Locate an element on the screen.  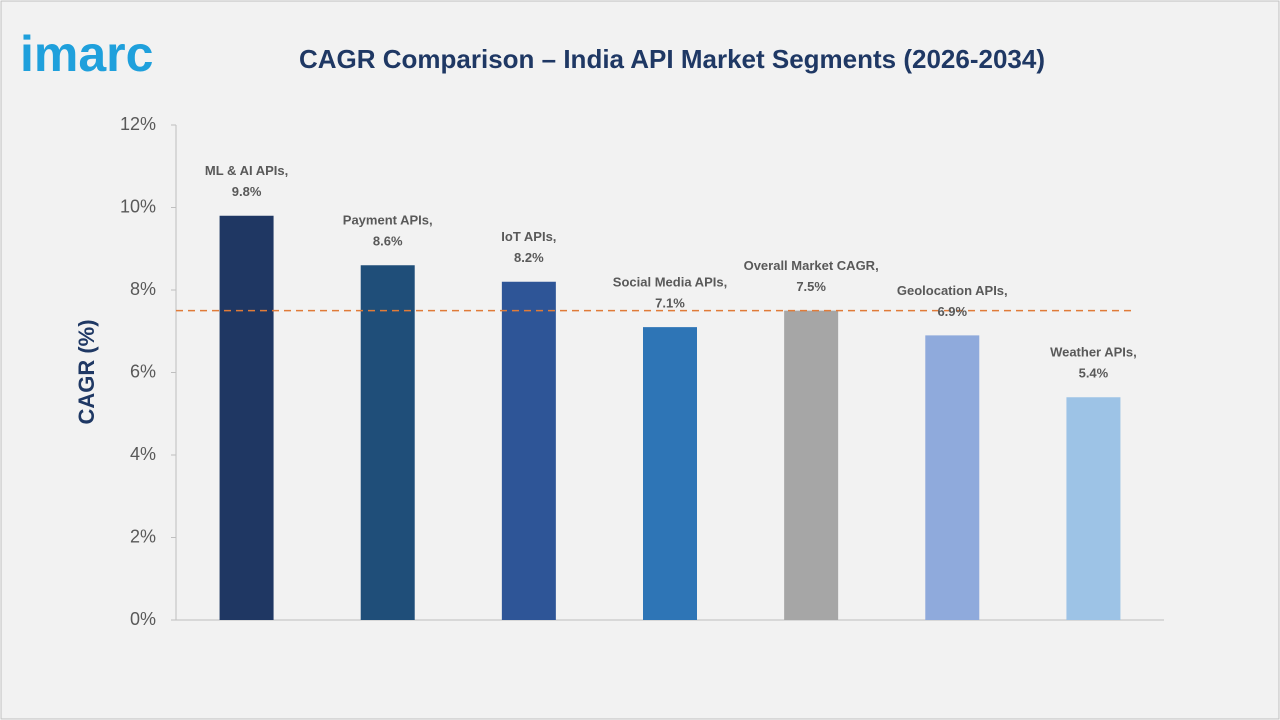
category-label: Social Media APIs, is located at coordinates (670, 282).